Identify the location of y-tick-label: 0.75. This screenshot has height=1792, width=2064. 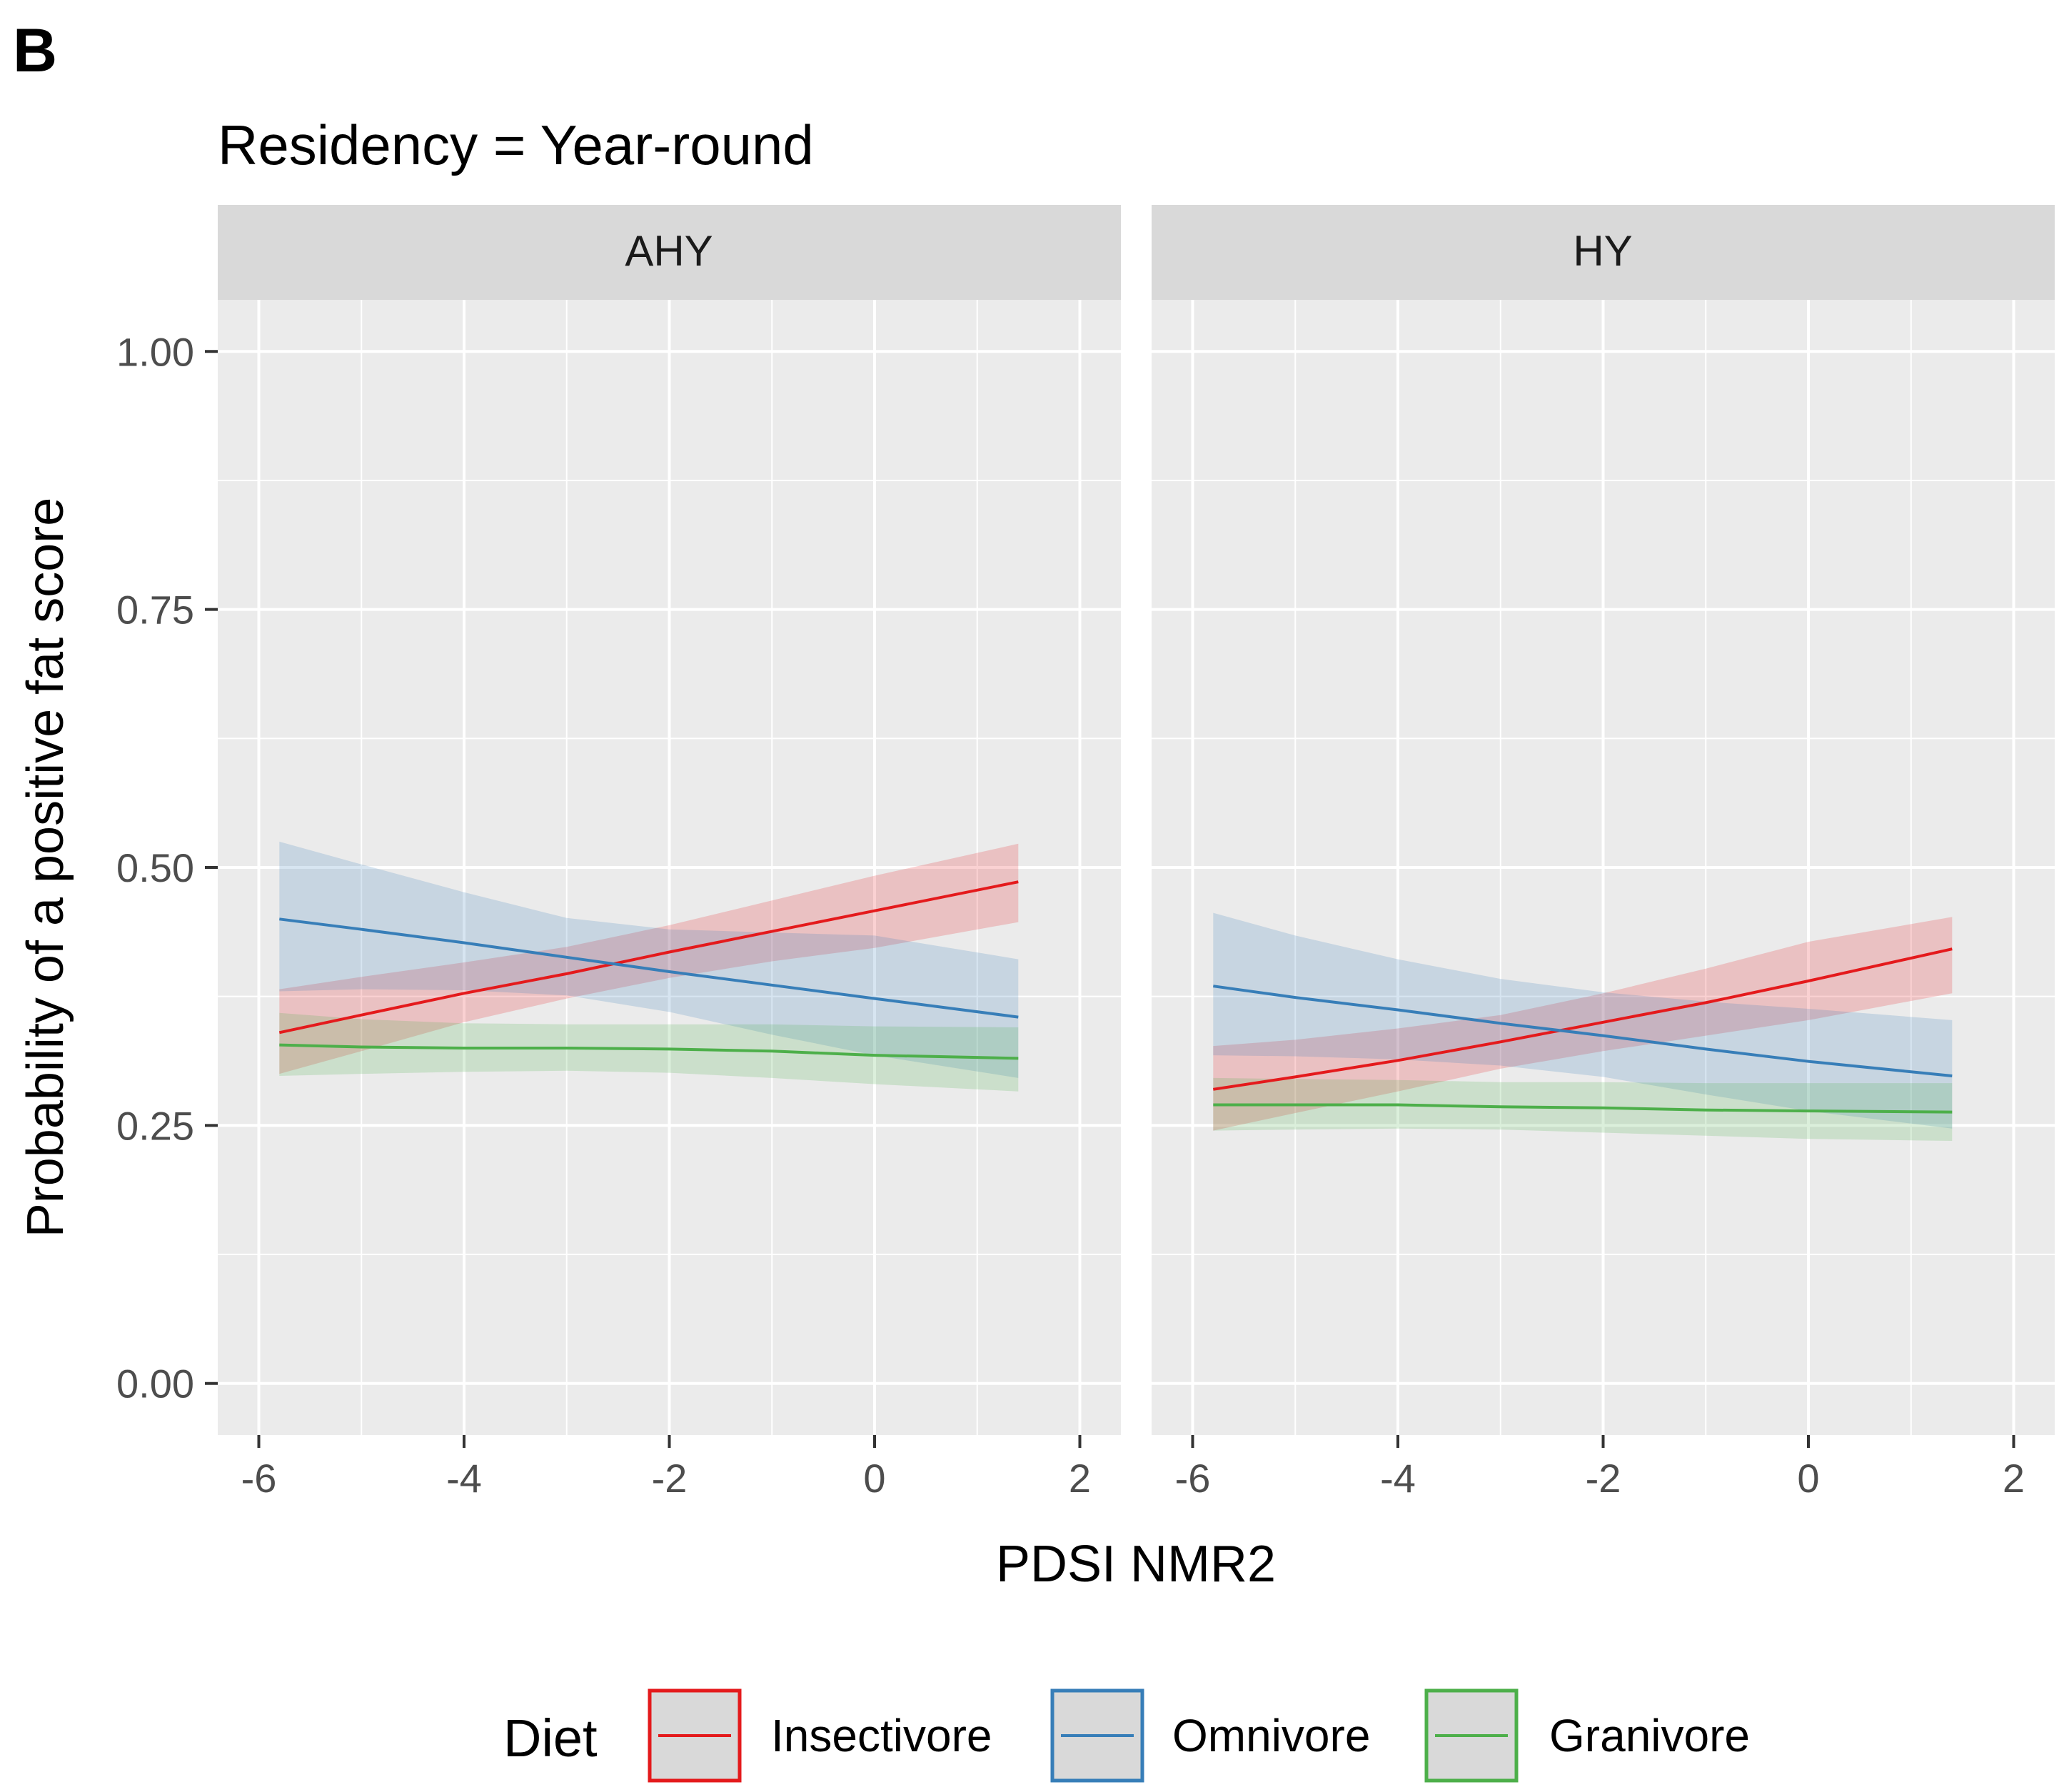
(155, 610).